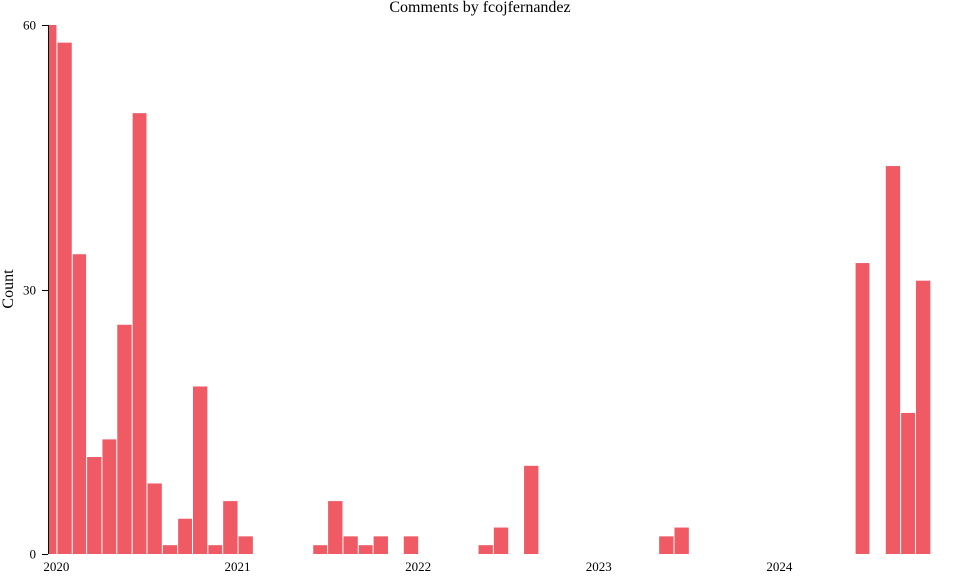 This screenshot has width=960, height=581. What do you see at coordinates (238, 566) in the screenshot?
I see `x-tick-label: 2021` at bounding box center [238, 566].